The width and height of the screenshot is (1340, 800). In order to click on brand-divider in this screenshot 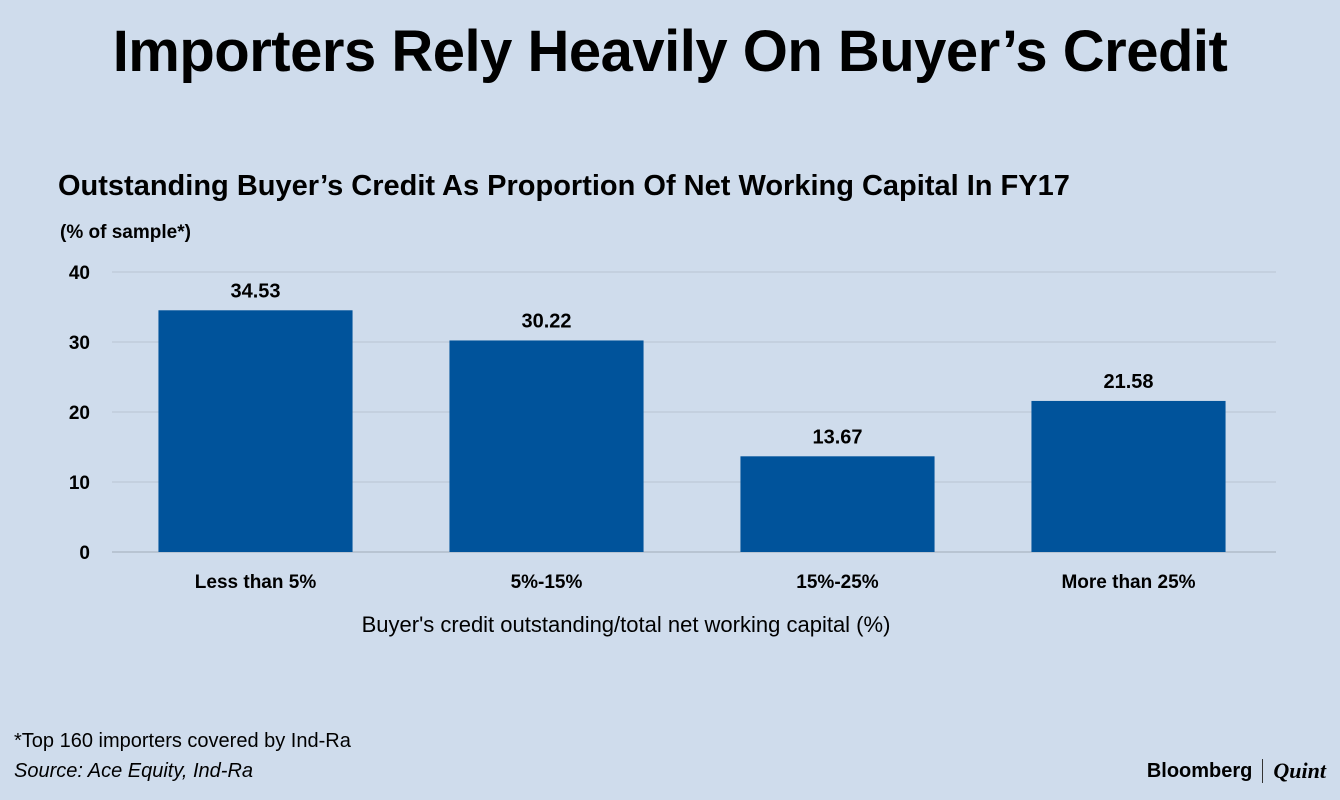, I will do `click(1263, 771)`.